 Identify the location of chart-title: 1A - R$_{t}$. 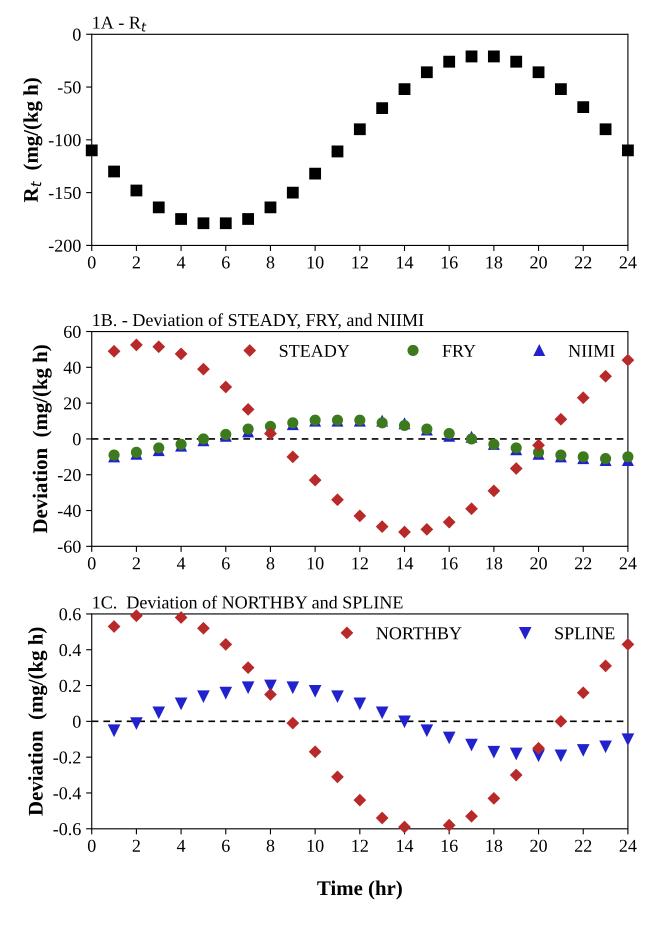
(119, 24).